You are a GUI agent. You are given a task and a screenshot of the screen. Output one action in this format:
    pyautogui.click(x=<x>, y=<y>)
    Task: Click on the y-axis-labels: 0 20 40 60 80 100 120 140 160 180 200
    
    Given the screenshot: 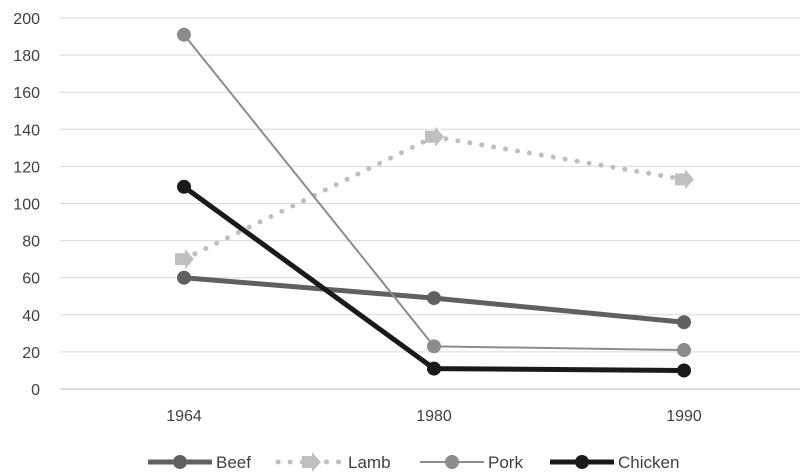 What is the action you would take?
    pyautogui.click(x=26, y=205)
    